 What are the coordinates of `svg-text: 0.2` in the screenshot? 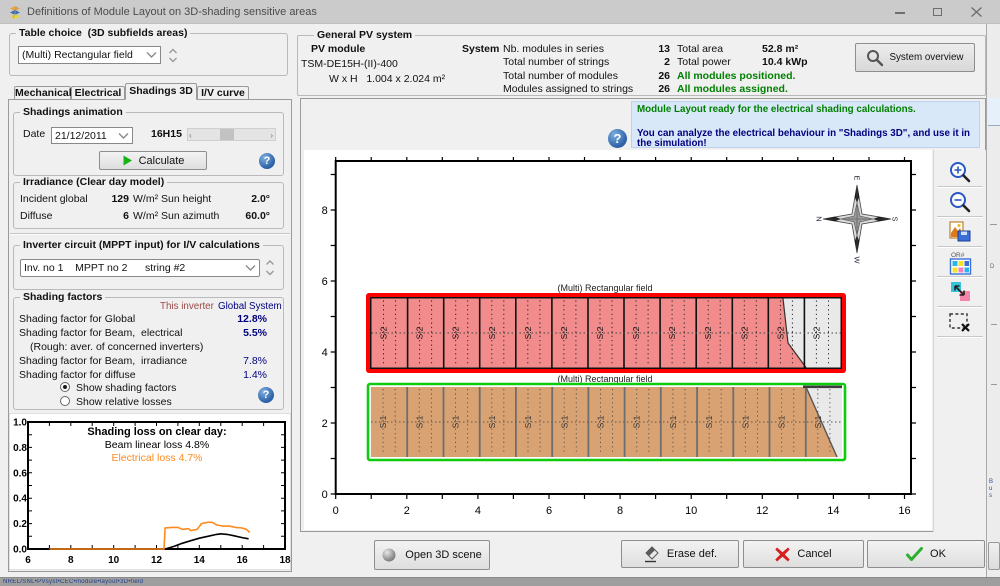 It's located at (20, 524).